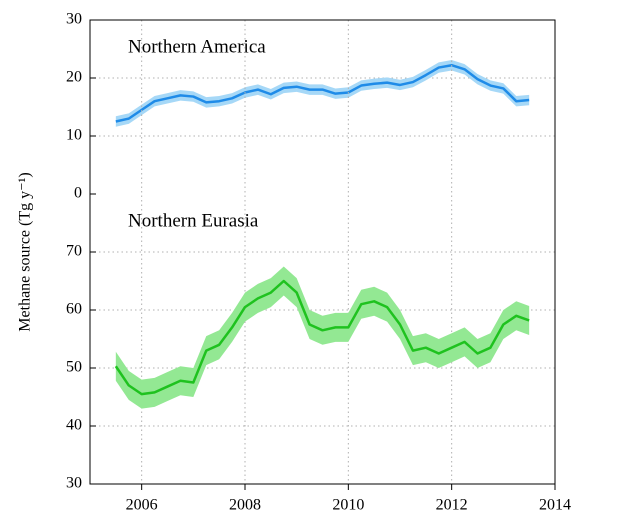  Describe the element at coordinates (245, 505) in the screenshot. I see `x-tick-label: 2008` at that location.